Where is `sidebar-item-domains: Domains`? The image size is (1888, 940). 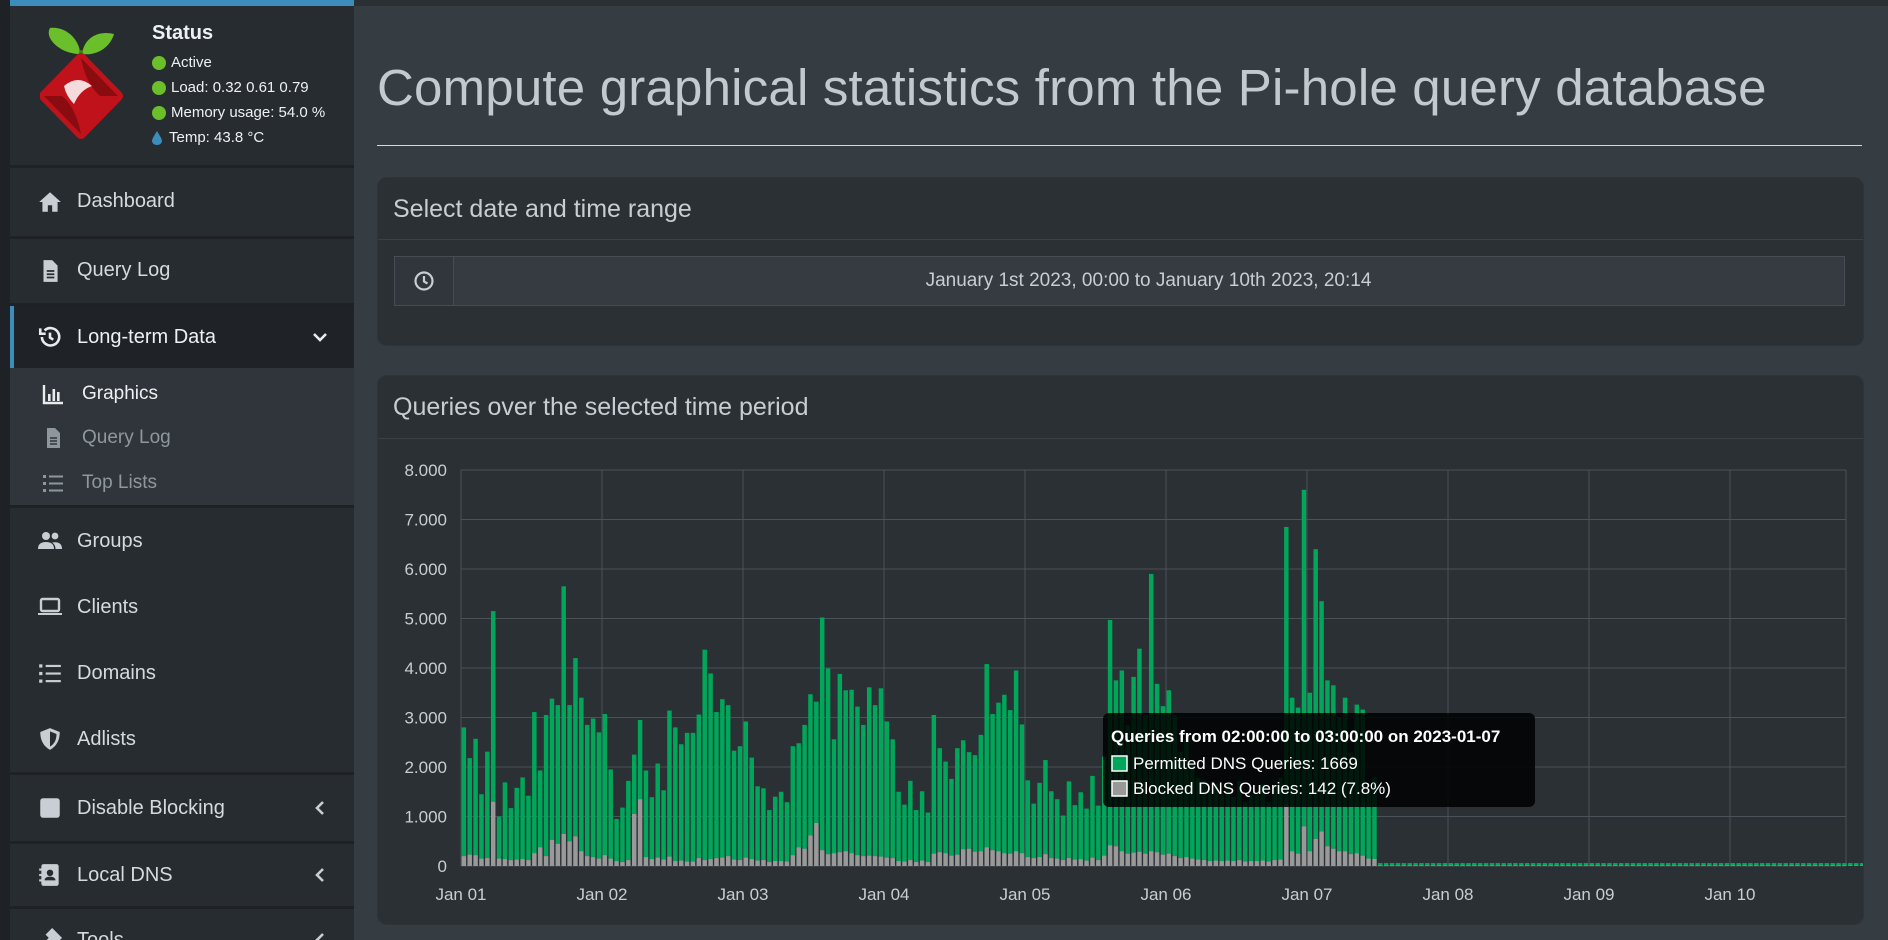 sidebar-item-domains: Domains is located at coordinates (182, 673).